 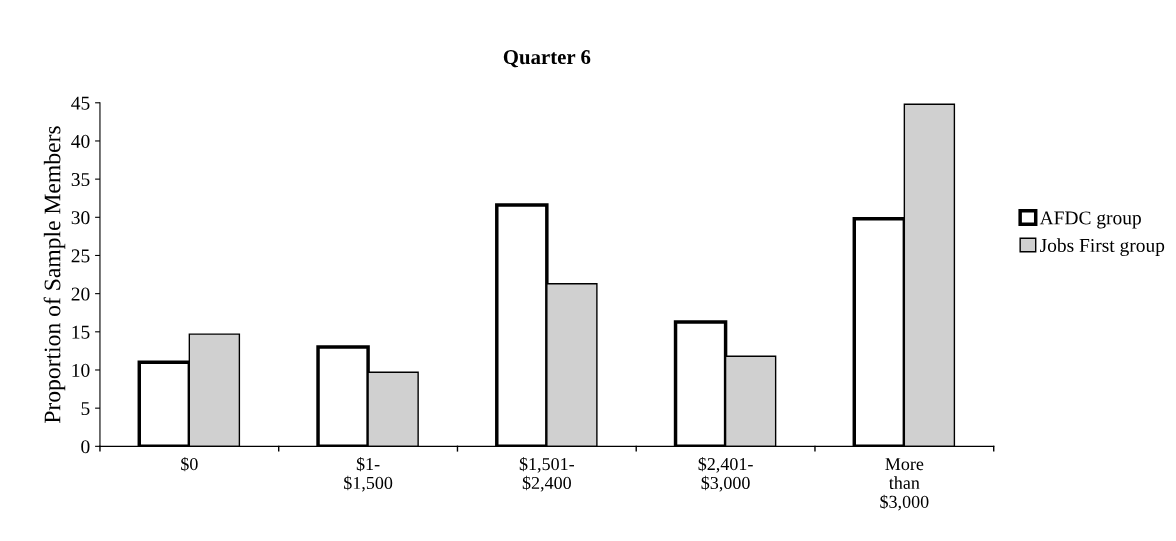 I want to click on x-tick-label: $2,401- $3,000, so click(x=725, y=474).